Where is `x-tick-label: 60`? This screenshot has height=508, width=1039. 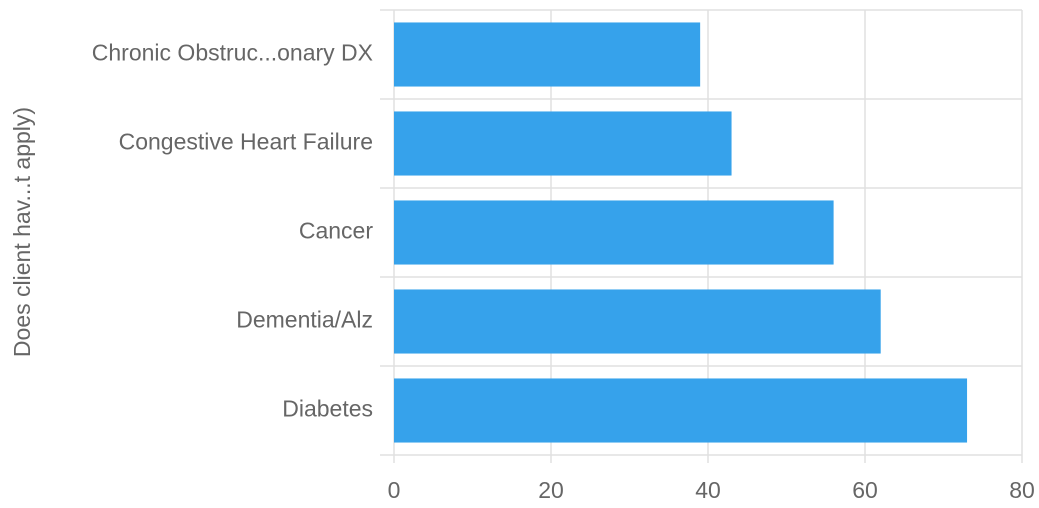 x-tick-label: 60 is located at coordinates (865, 490).